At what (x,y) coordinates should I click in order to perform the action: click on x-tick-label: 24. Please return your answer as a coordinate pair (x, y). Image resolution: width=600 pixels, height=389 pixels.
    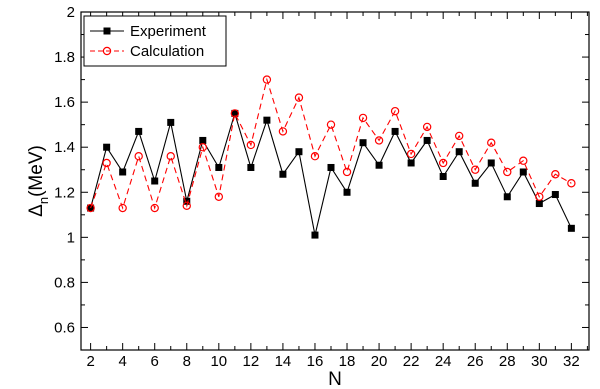
    Looking at the image, I should click on (443, 361).